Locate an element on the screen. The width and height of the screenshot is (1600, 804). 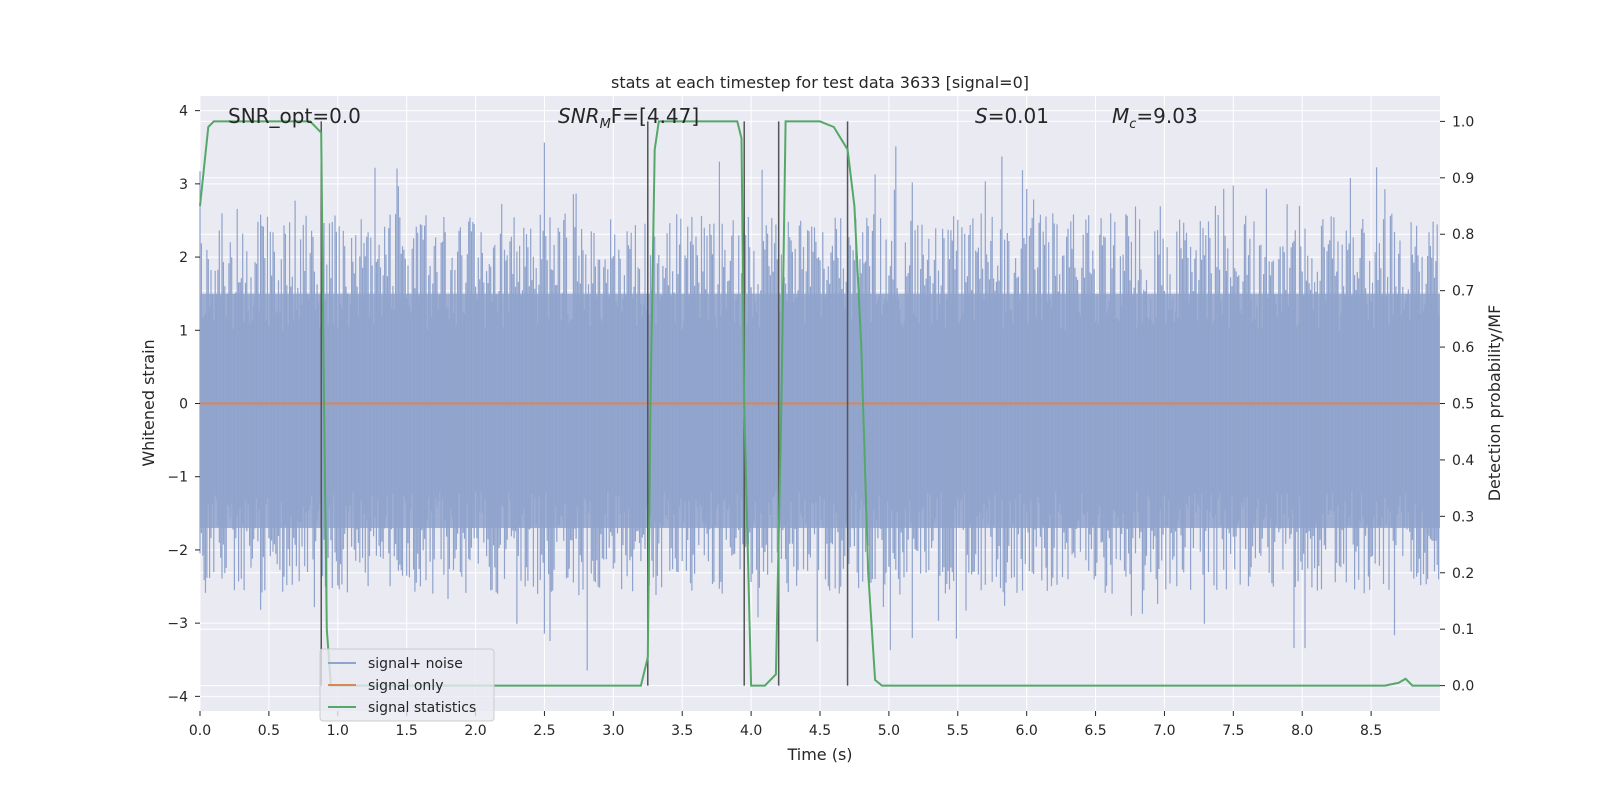
y-tick-label-right: 0.3 is located at coordinates (1463, 517).